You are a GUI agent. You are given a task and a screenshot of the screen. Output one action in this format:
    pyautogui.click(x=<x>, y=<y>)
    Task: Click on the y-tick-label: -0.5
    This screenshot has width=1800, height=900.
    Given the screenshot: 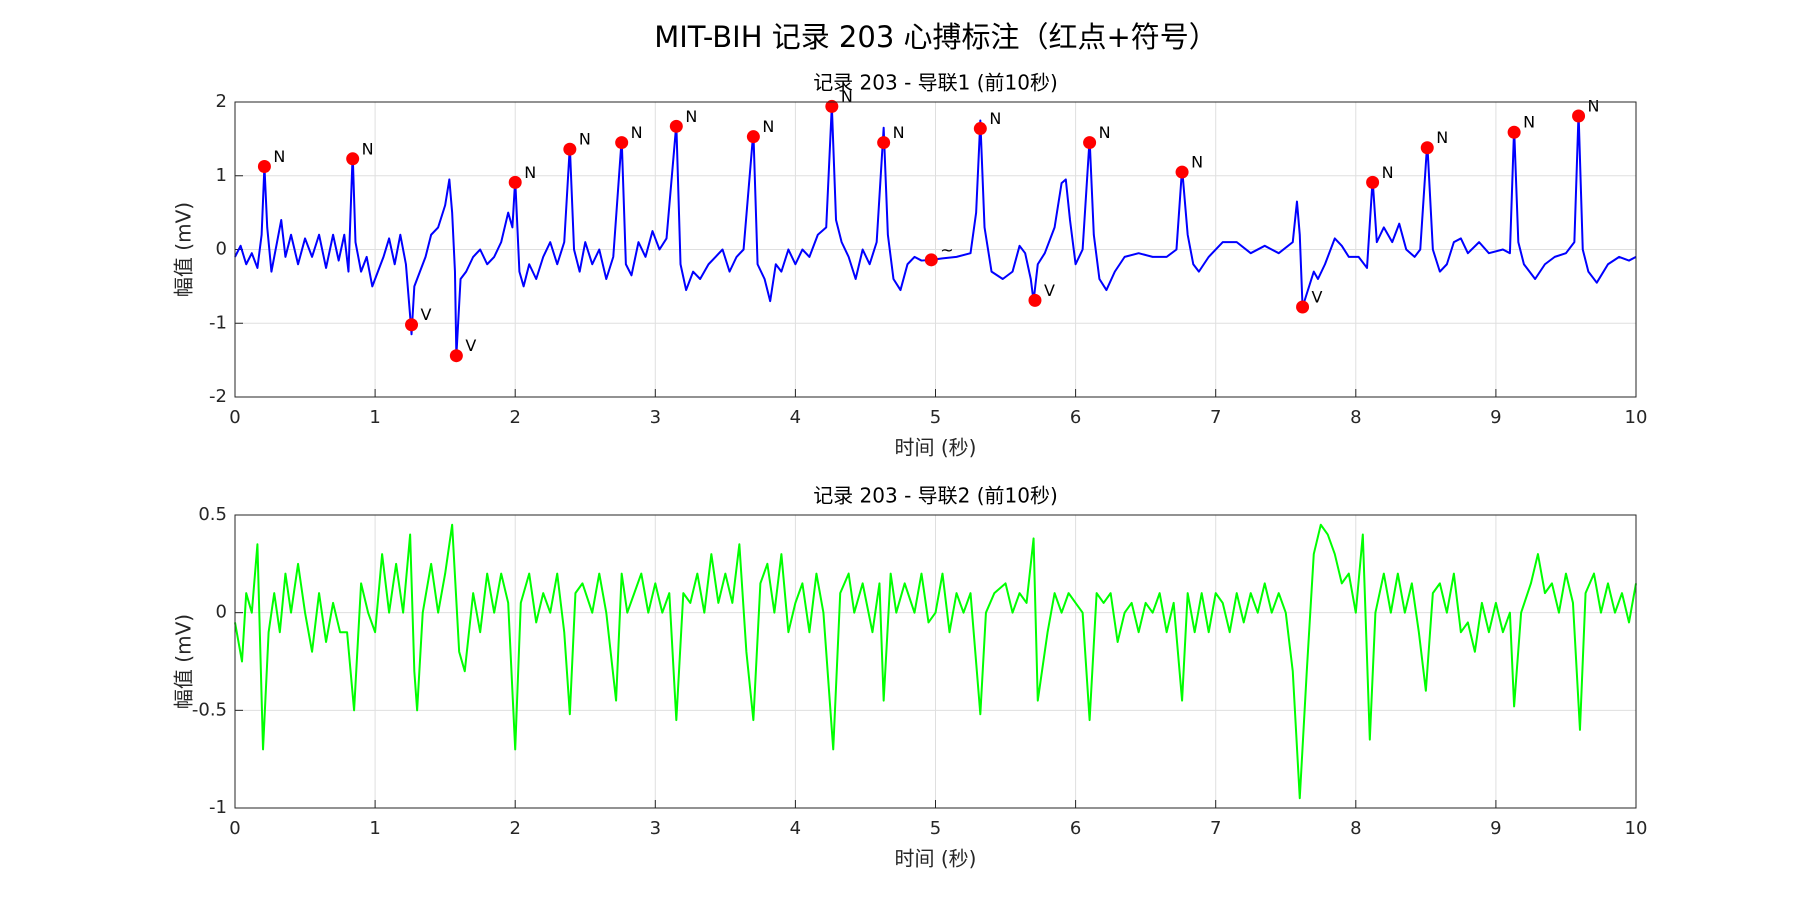 What is the action you would take?
    pyautogui.click(x=209, y=709)
    